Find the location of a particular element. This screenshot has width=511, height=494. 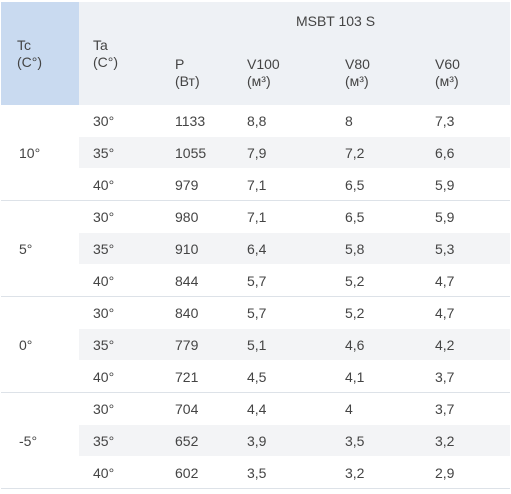

cell-value: 40° is located at coordinates (104, 472).